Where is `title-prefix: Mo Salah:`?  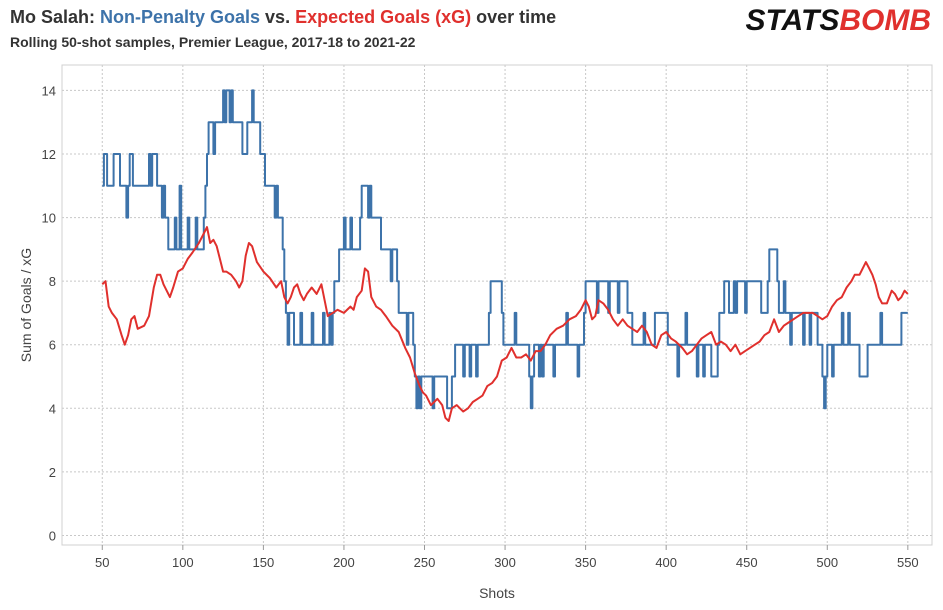
title-prefix: Mo Salah: is located at coordinates (55, 17).